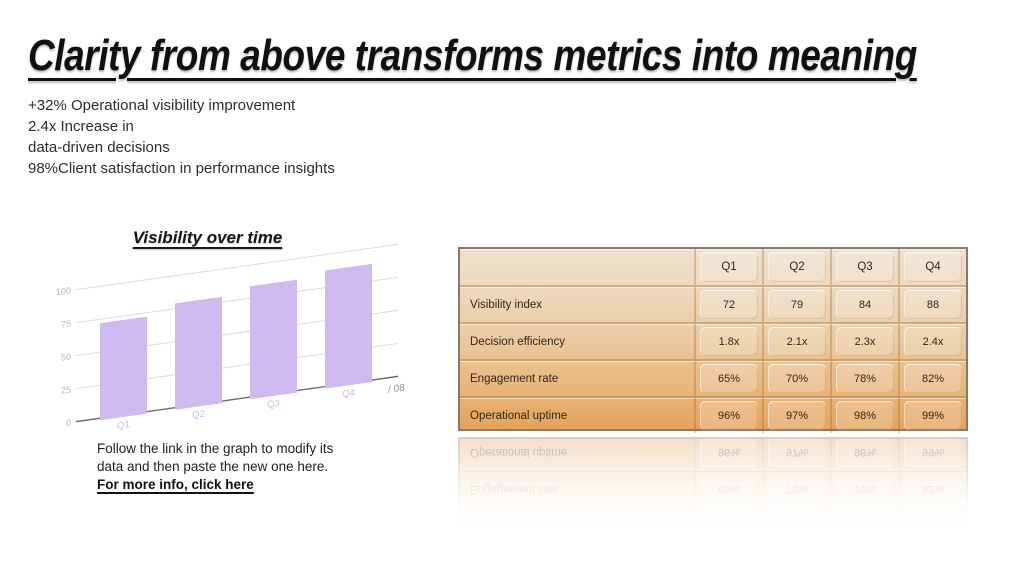 The image size is (1030, 579). What do you see at coordinates (81, 126) in the screenshot?
I see `stats-line-increase: 2.4x Increase in` at bounding box center [81, 126].